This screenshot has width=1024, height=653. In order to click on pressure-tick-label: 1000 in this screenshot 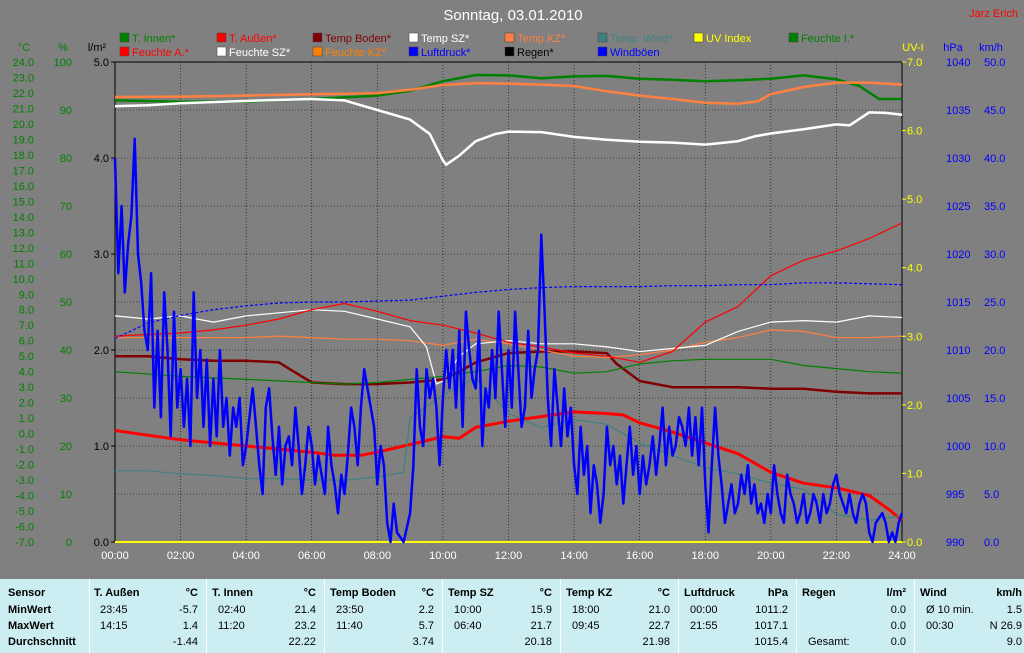, I will do `click(958, 447)`.